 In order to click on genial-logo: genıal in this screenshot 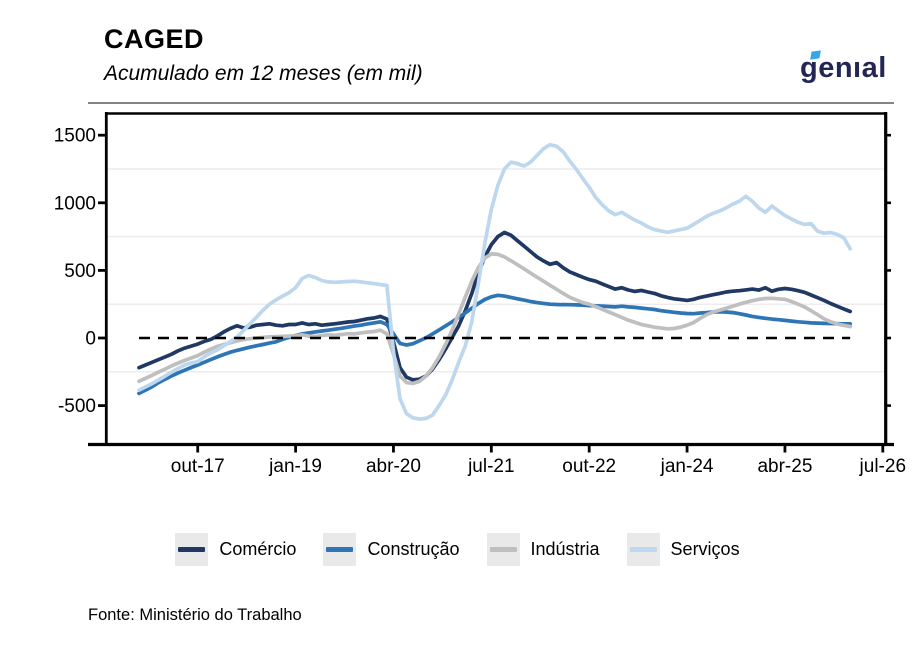, I will do `click(845, 71)`.